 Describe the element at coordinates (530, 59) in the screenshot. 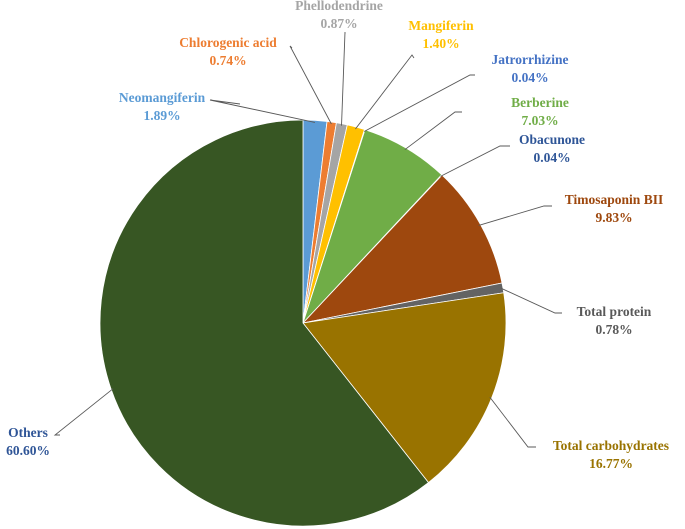

I see `slice-label-name: Jatrorrhizine` at that location.